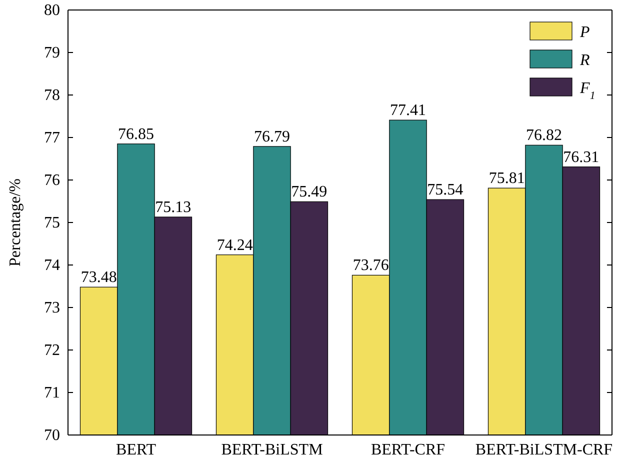 This screenshot has height=467, width=625. Describe the element at coordinates (587, 91) in the screenshot. I see `legend-label: F$_{1}$` at that location.